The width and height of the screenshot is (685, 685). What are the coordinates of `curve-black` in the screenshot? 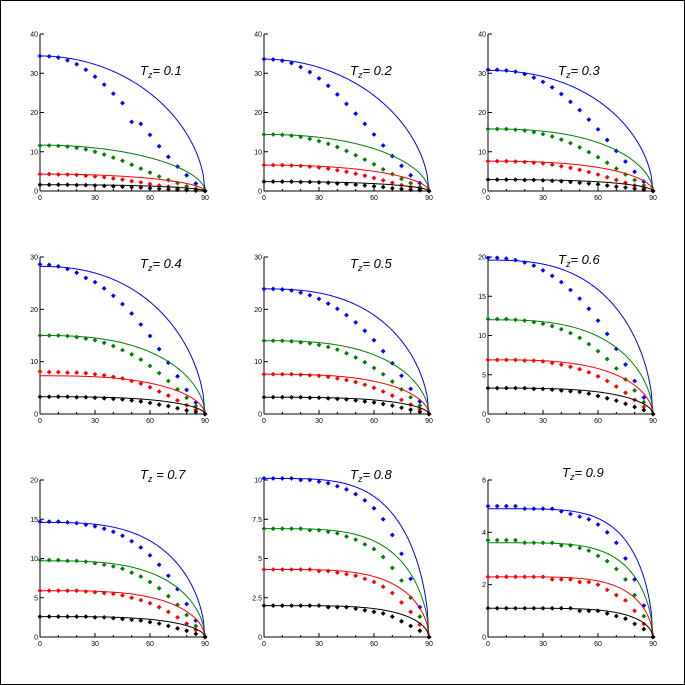 It's located at (347, 621).